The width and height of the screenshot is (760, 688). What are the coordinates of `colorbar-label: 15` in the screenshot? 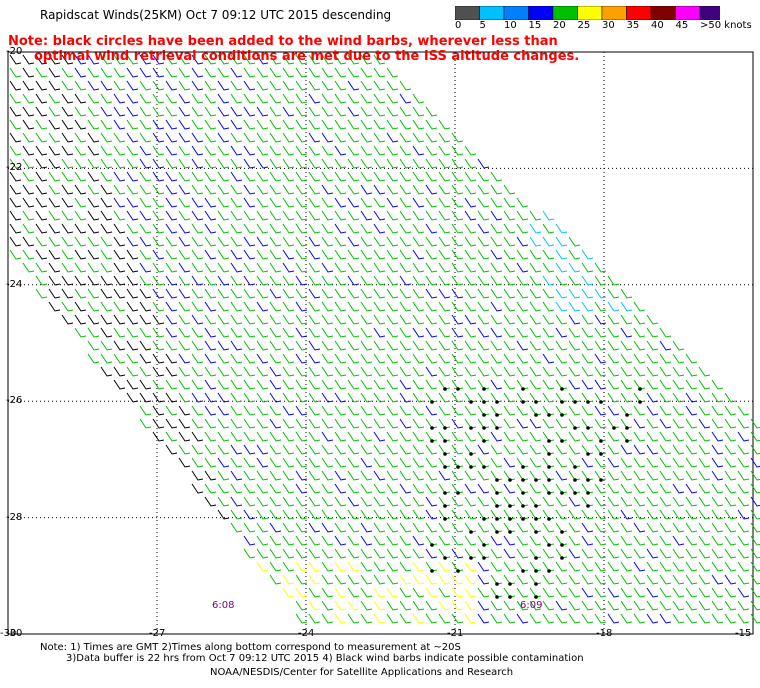 It's located at (535, 25).